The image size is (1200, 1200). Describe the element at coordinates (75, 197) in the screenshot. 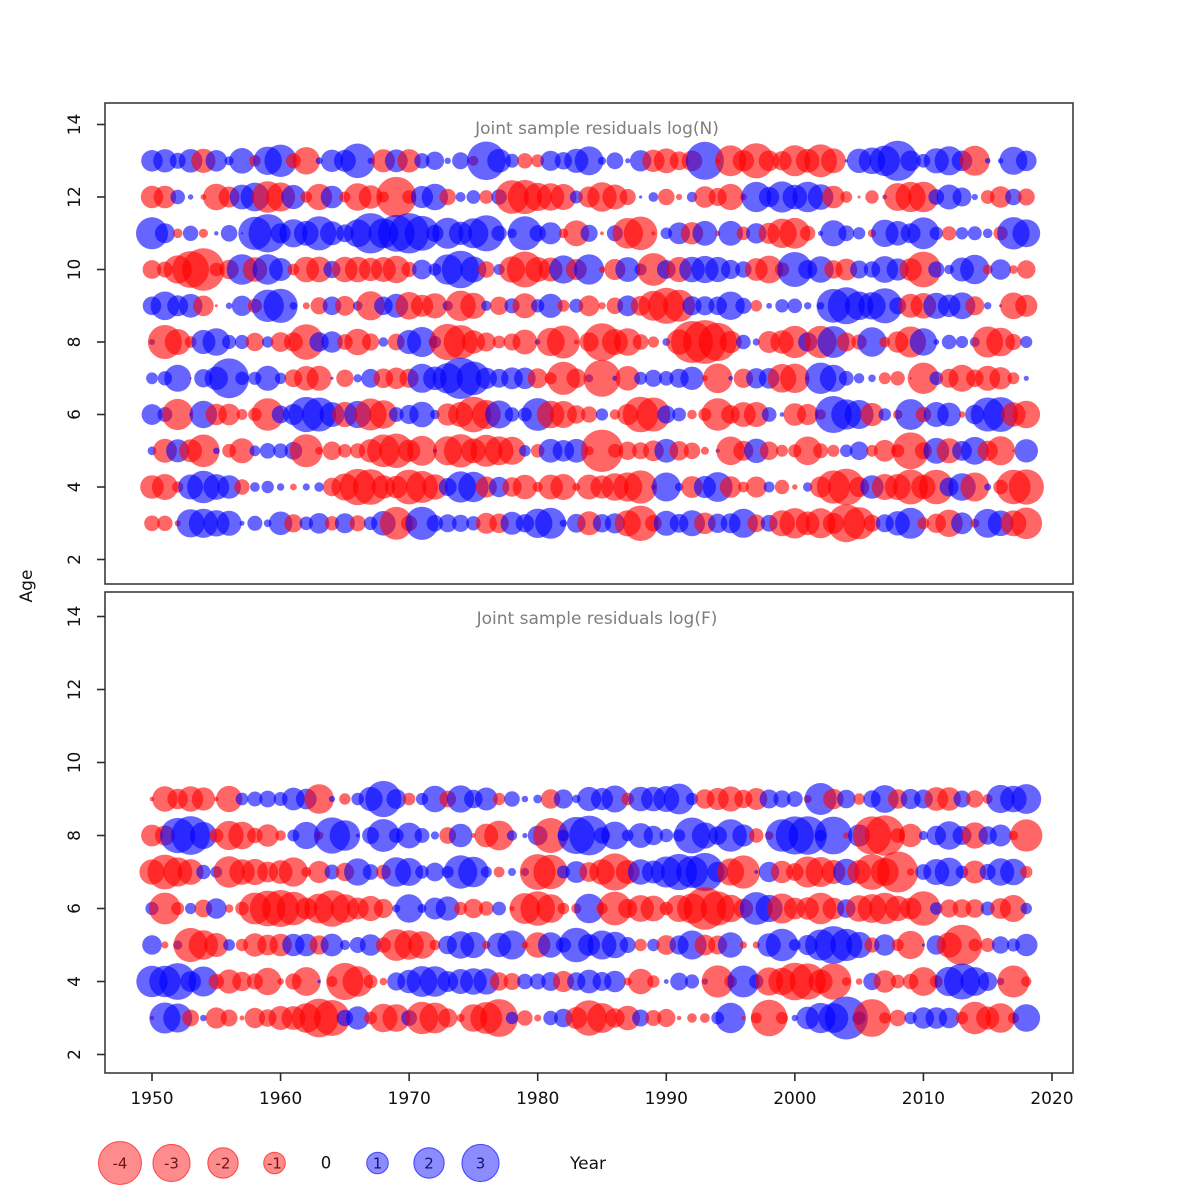

I see `y-tick-label: 12` at that location.